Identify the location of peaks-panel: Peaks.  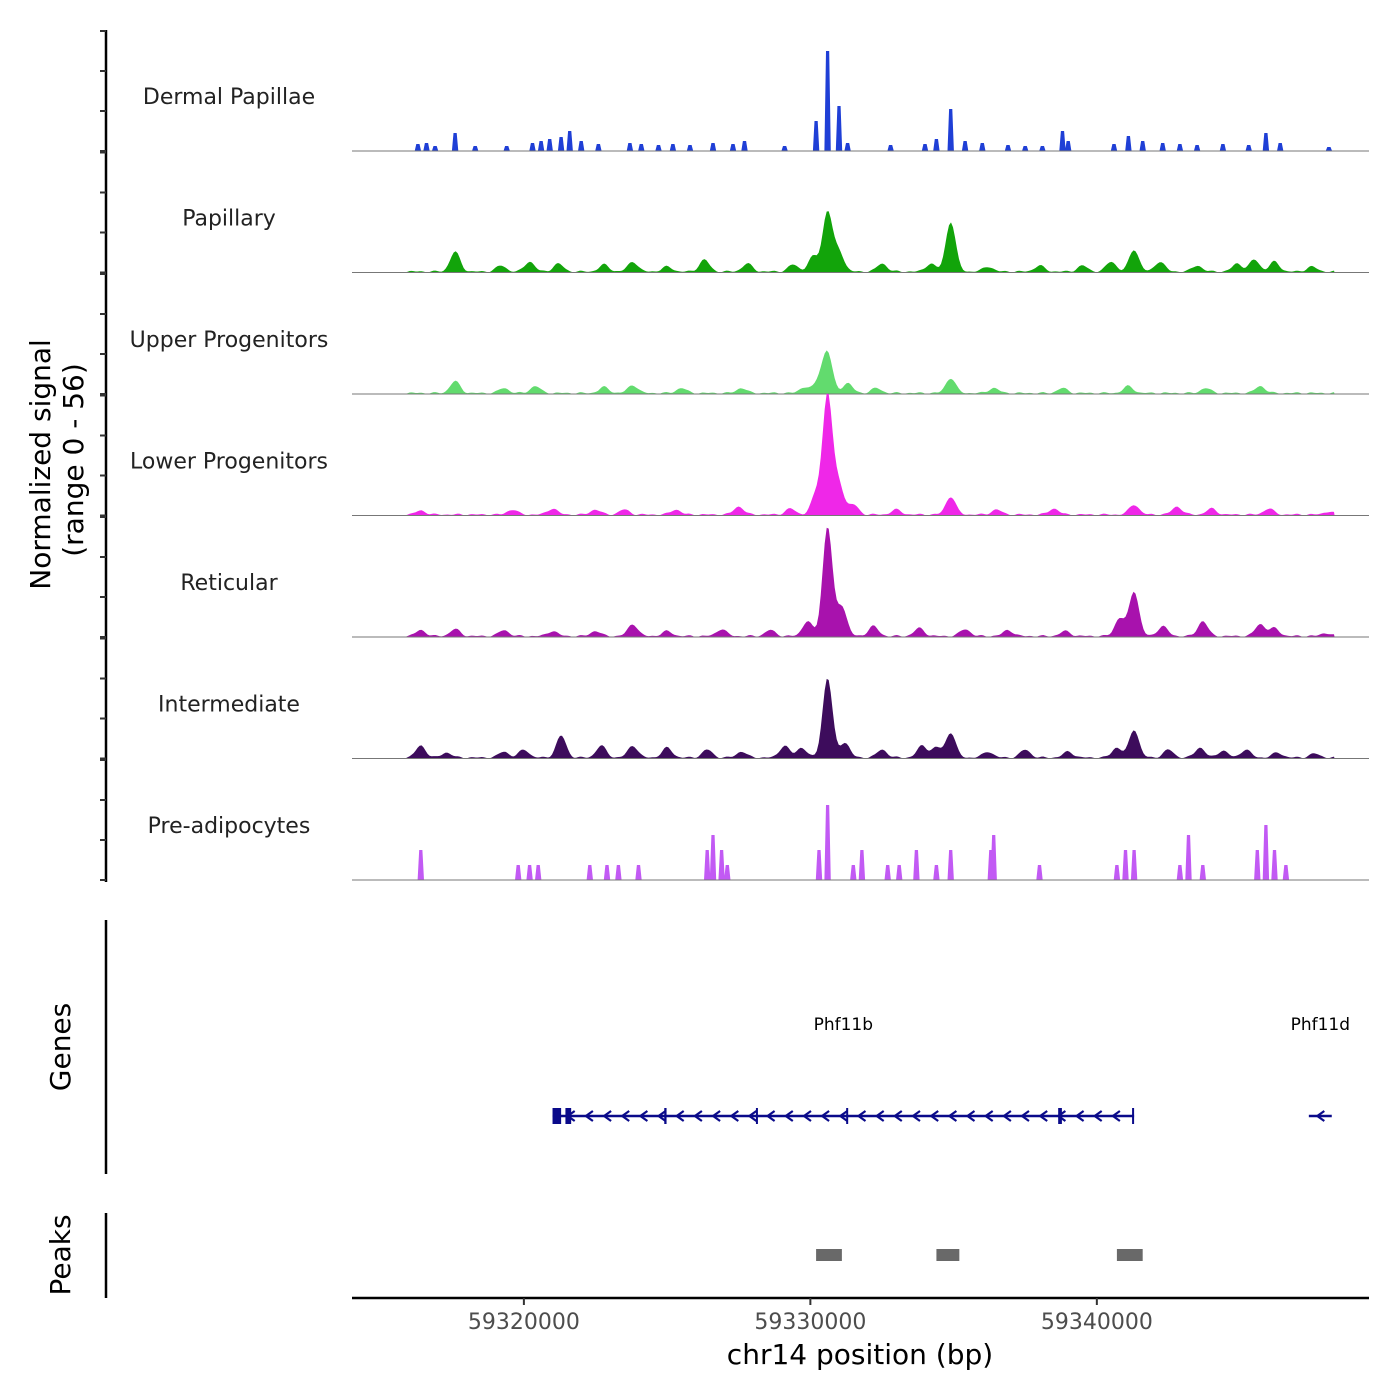
(593, 1255).